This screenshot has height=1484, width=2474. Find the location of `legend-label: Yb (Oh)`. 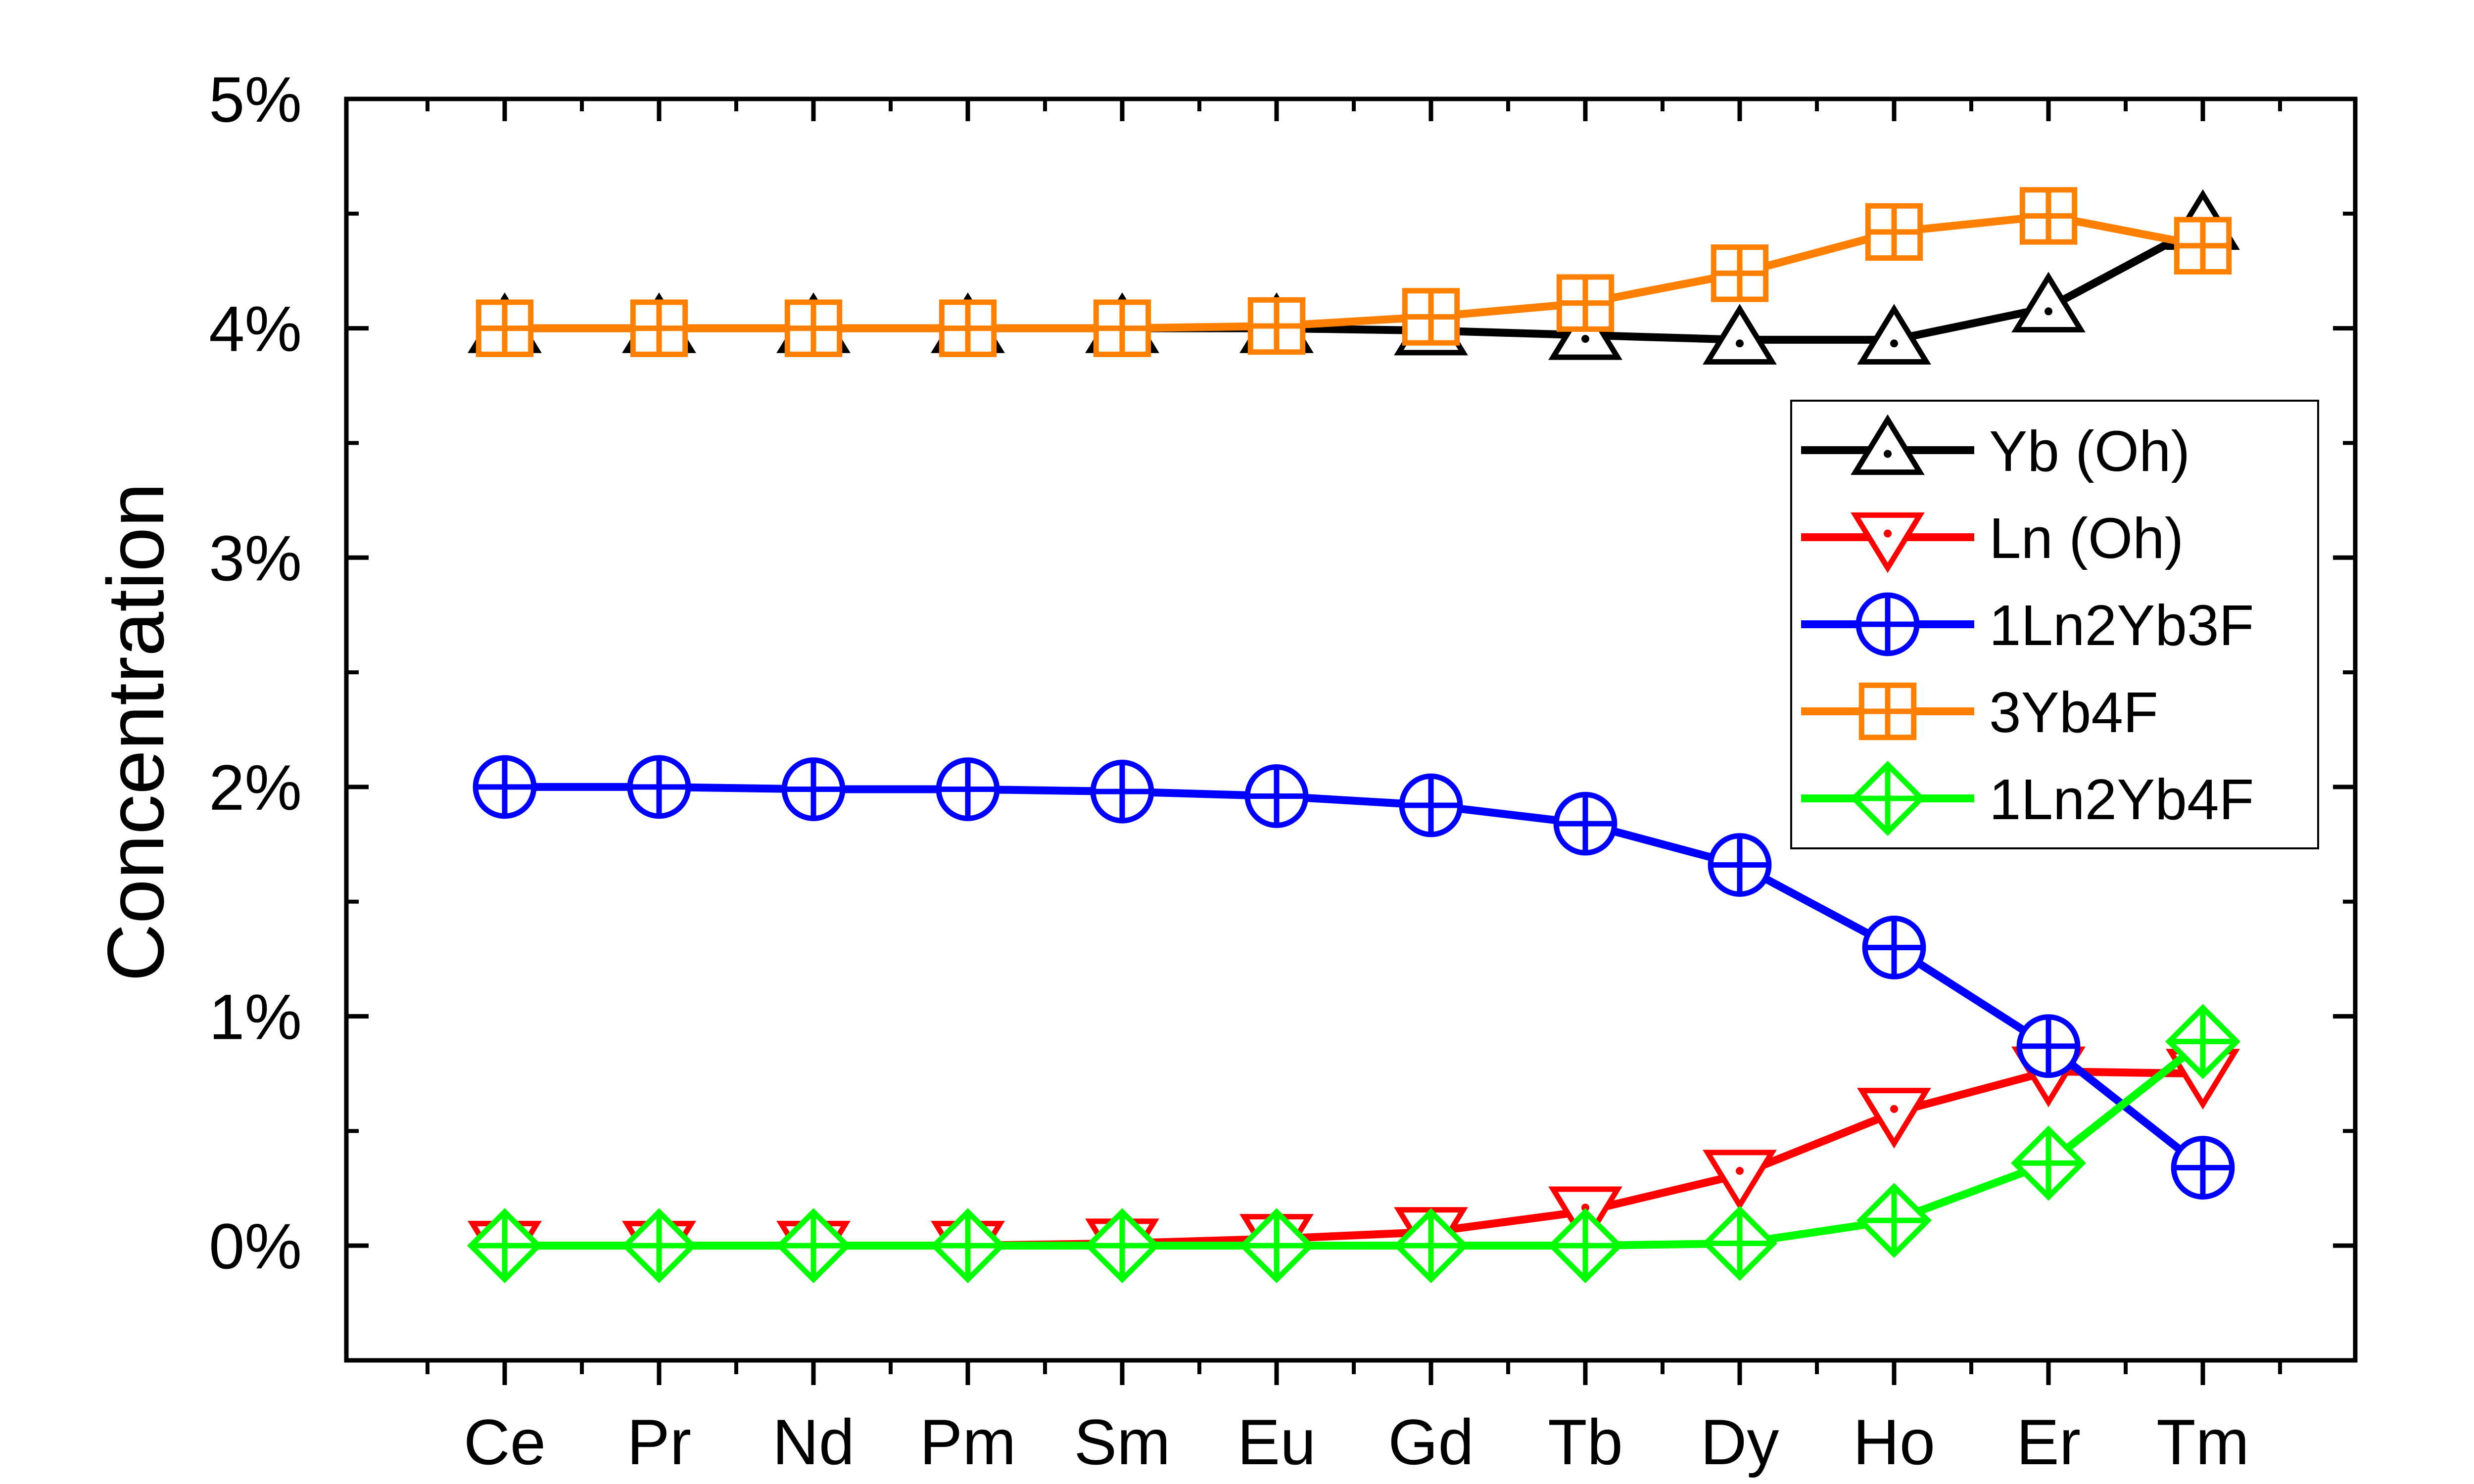

legend-label: Yb (Oh) is located at coordinates (2089, 451).